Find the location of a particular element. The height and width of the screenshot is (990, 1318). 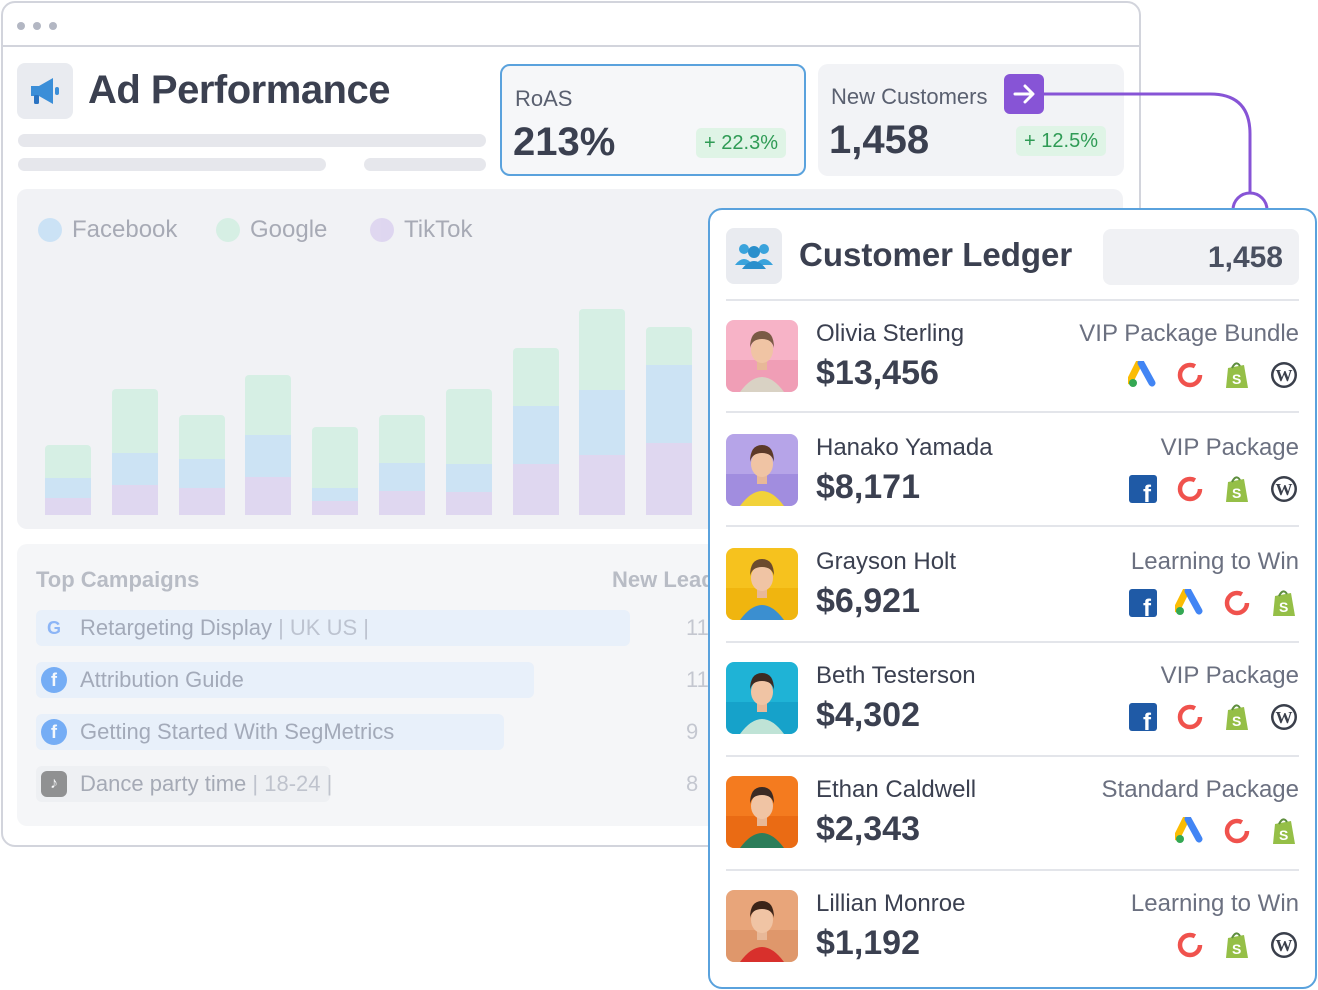

megaphone-icon is located at coordinates (45, 91).